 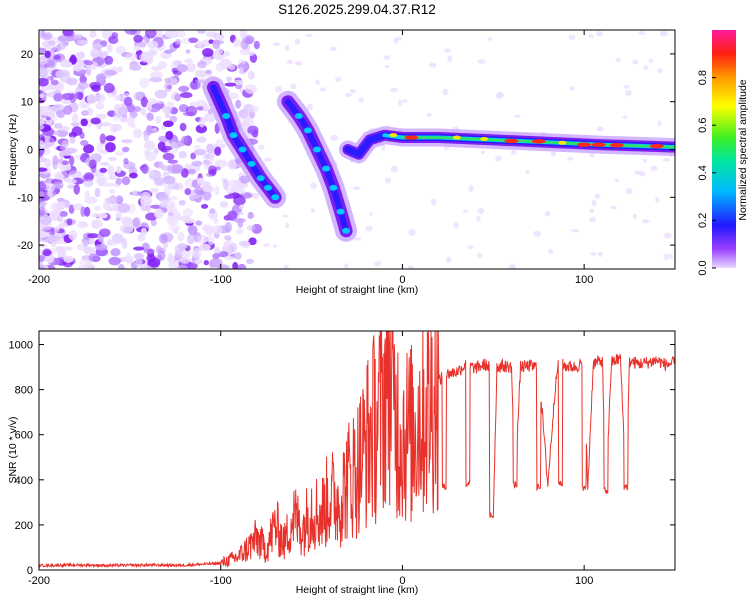 What do you see at coordinates (221, 280) in the screenshot?
I see `spectrogram-xtick-label: -100` at bounding box center [221, 280].